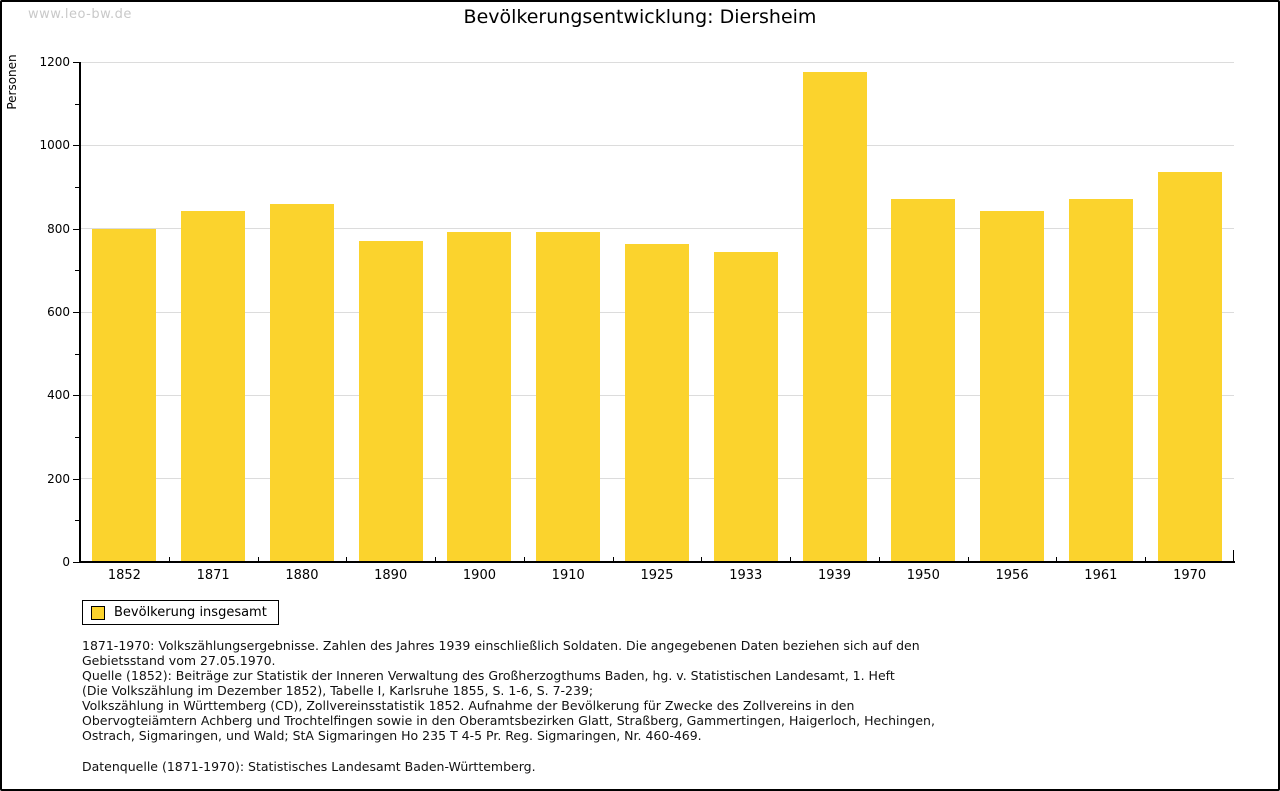 The width and height of the screenshot is (1280, 791). What do you see at coordinates (568, 396) in the screenshot?
I see `bar-1910` at bounding box center [568, 396].